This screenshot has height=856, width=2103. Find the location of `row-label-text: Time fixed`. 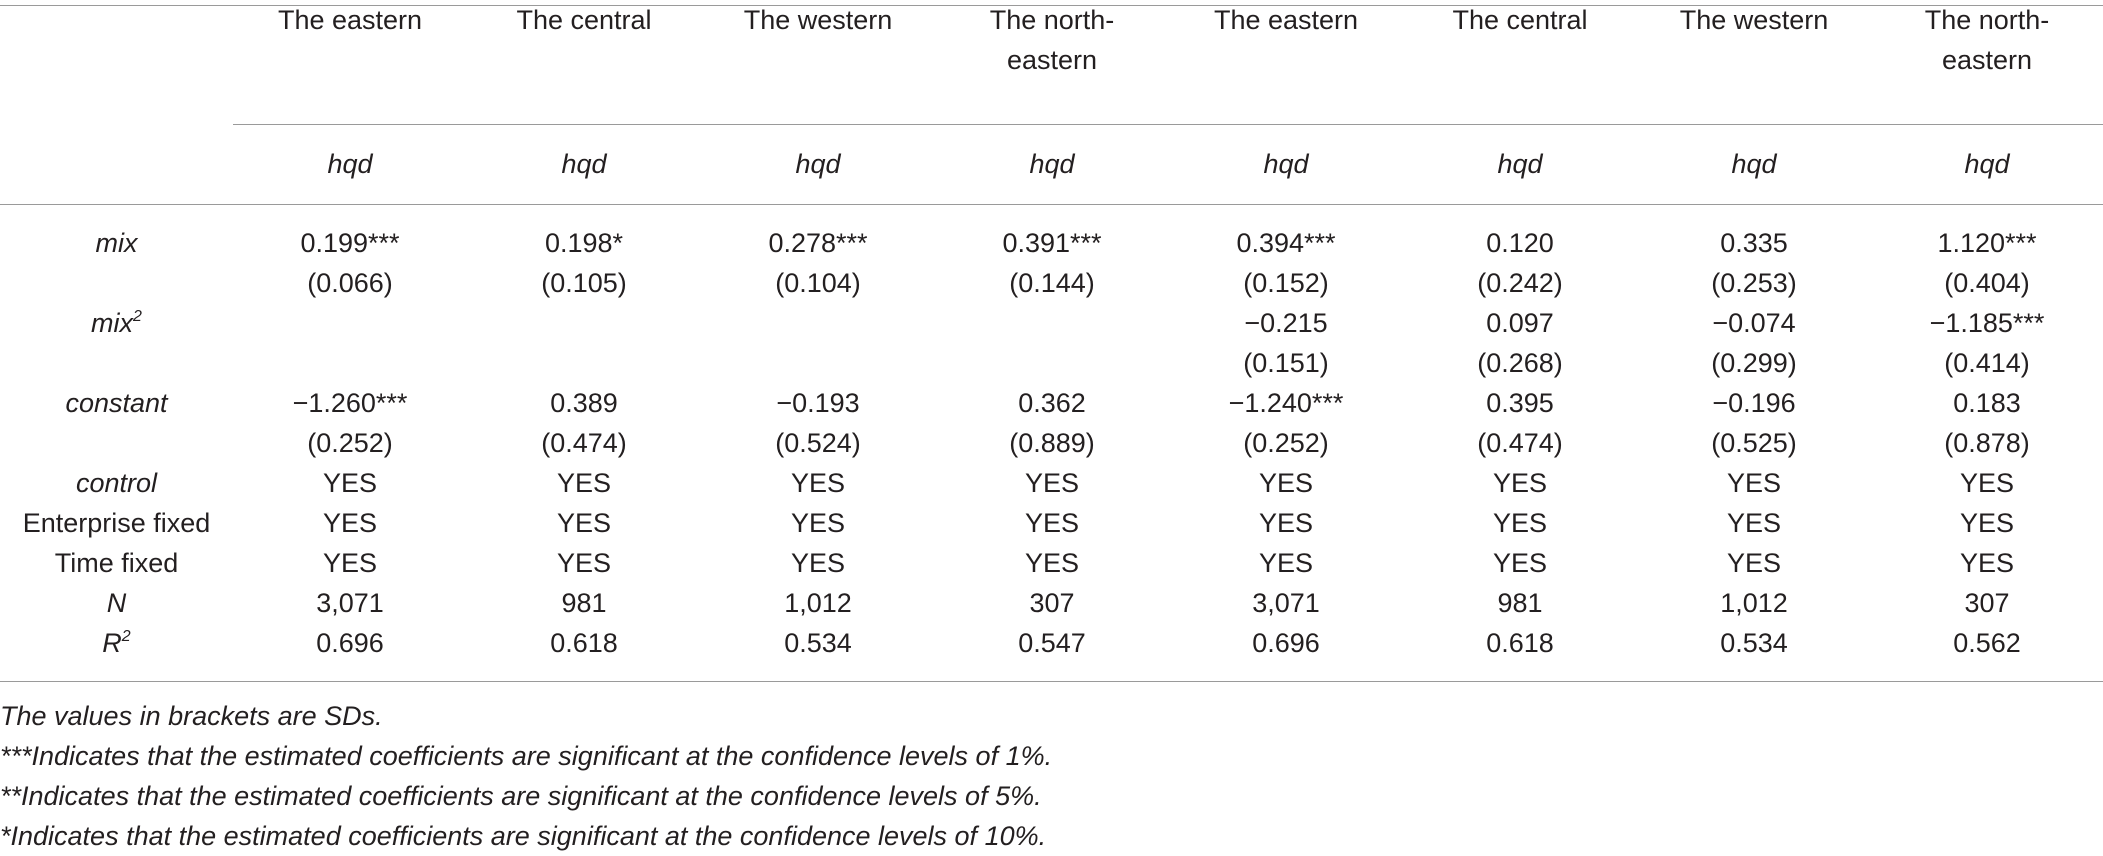

row-label-text: Time fixed is located at coordinates (116, 563).